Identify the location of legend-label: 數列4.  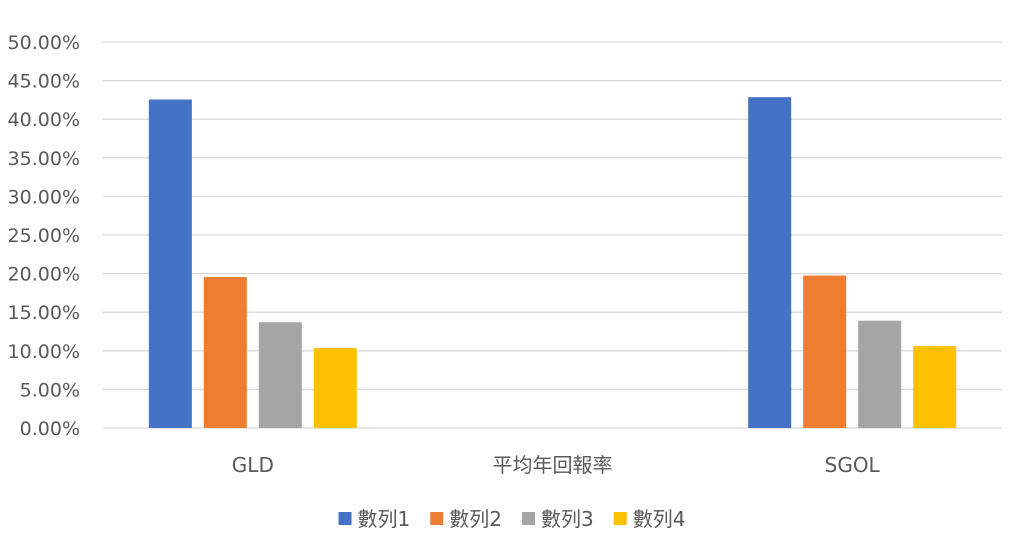
(659, 519).